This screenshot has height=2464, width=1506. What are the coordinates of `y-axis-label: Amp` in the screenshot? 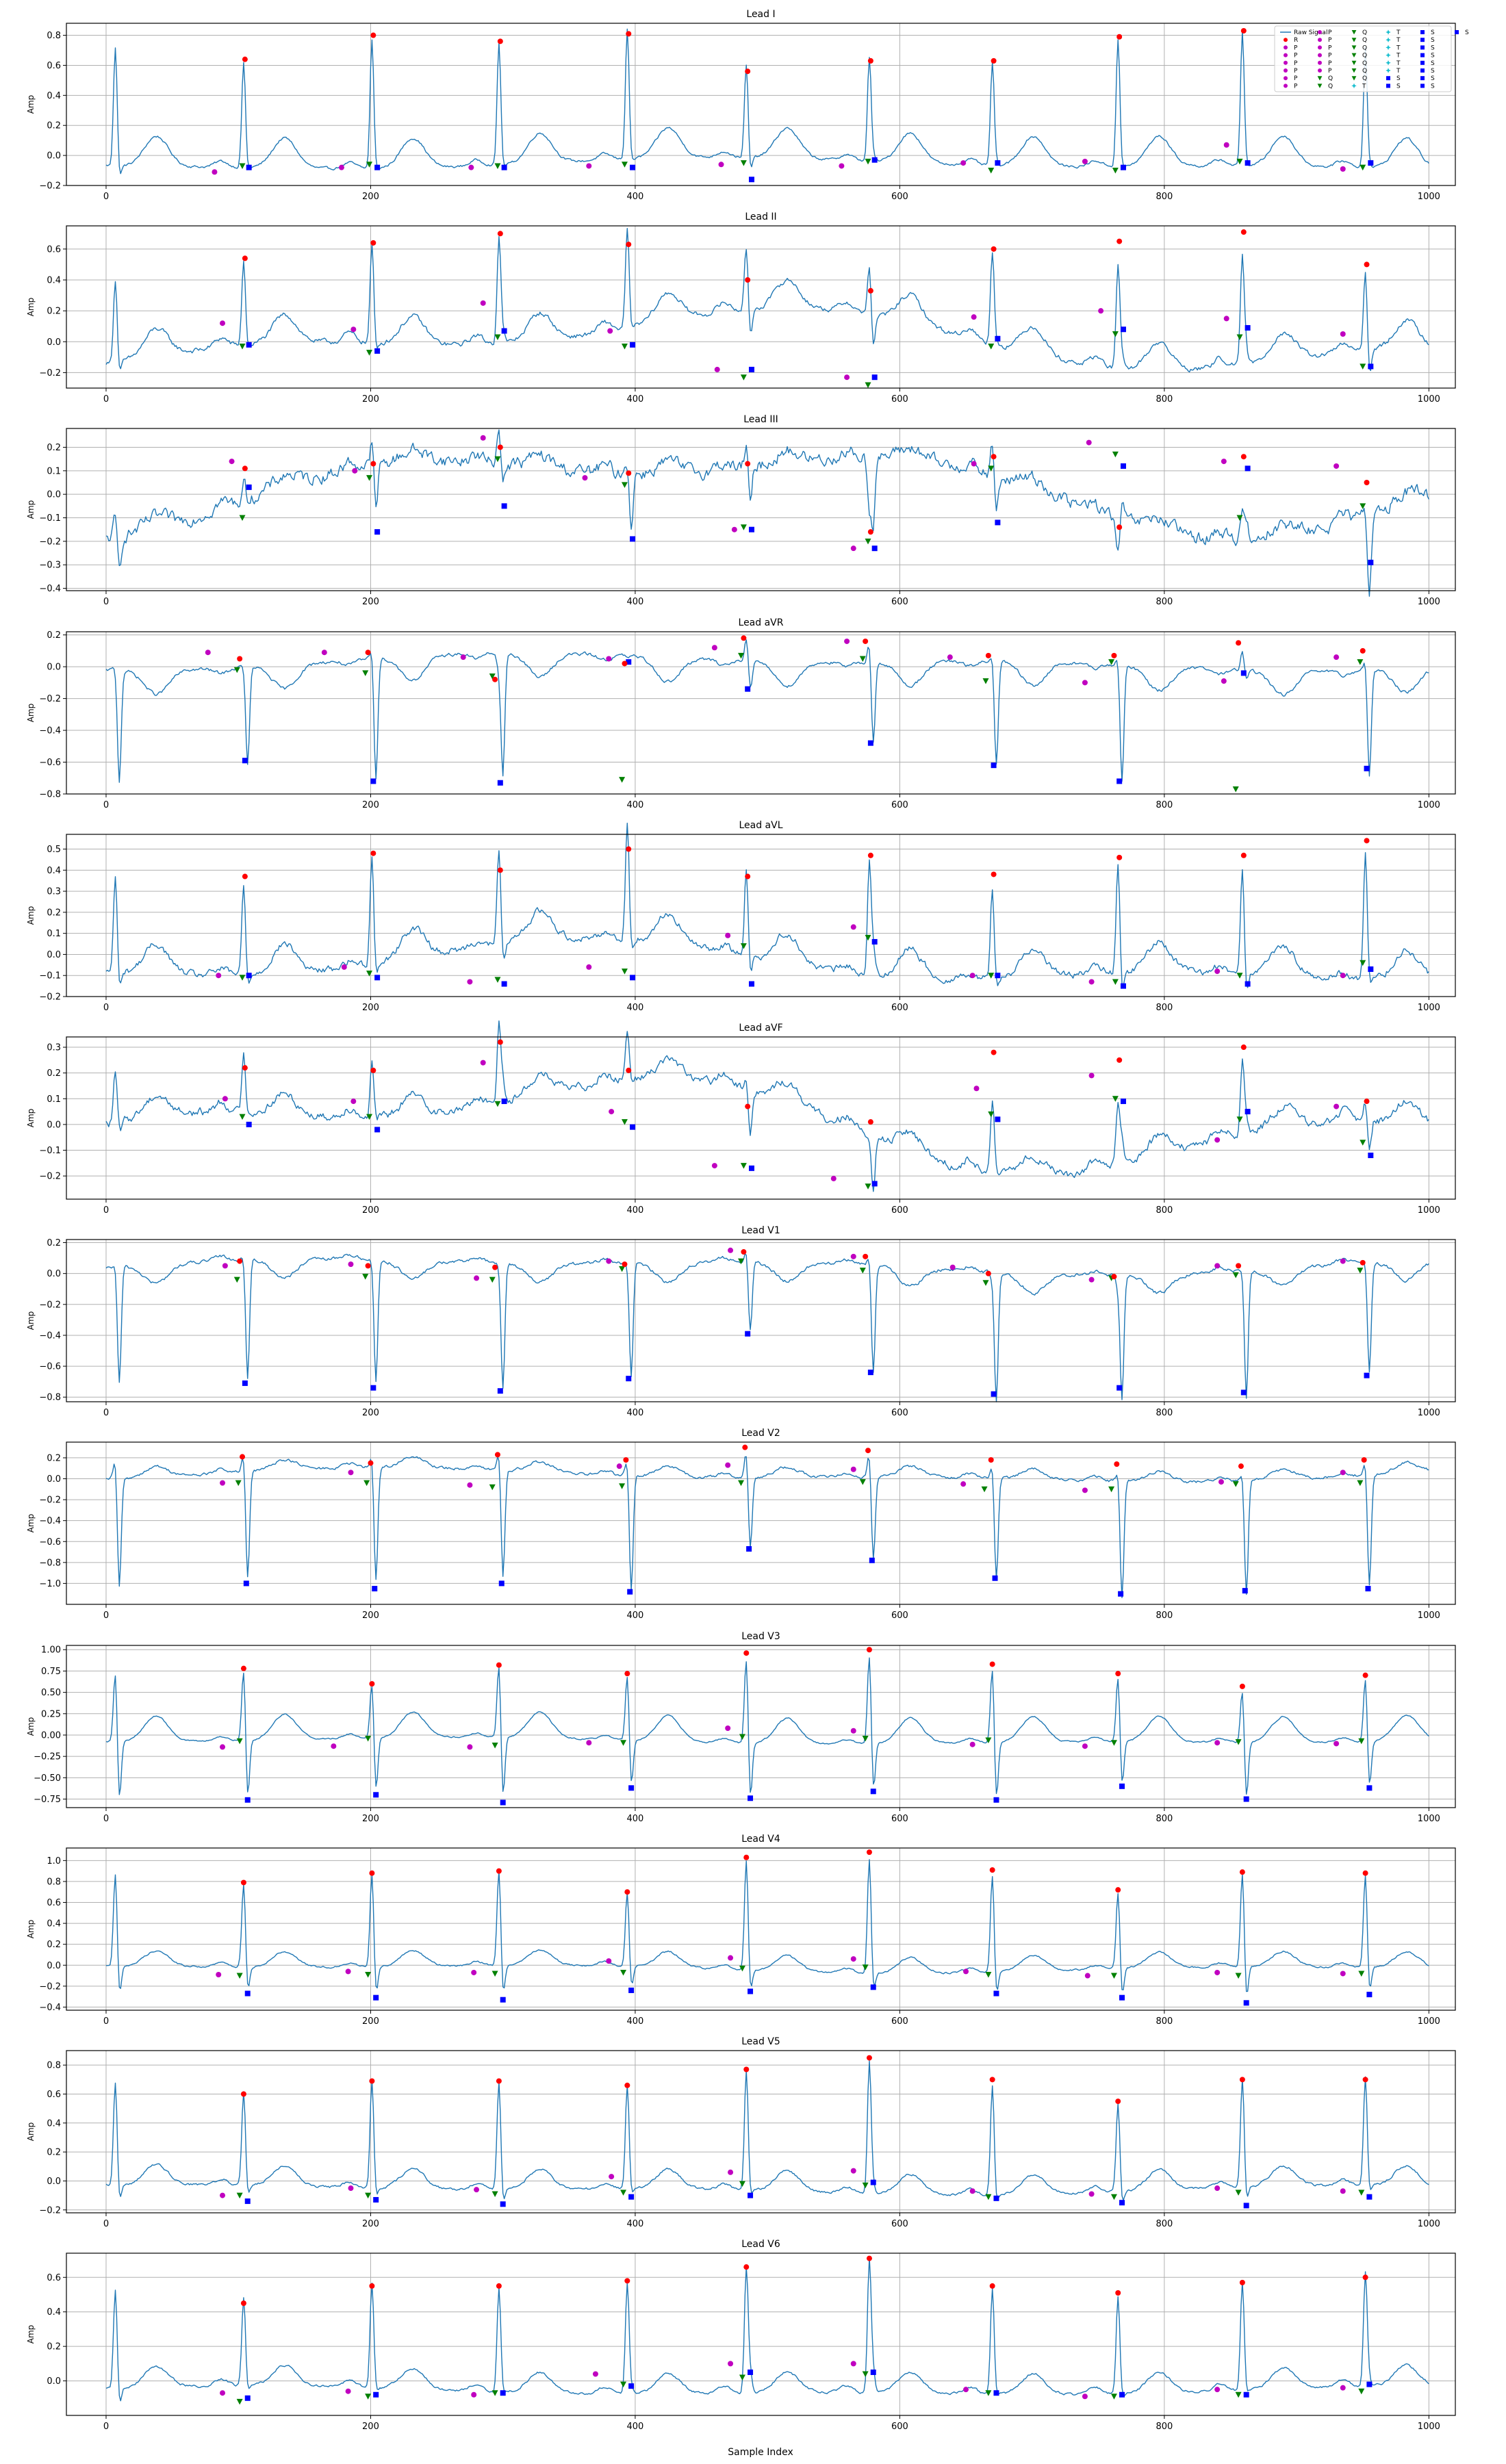 It's located at (31, 915).